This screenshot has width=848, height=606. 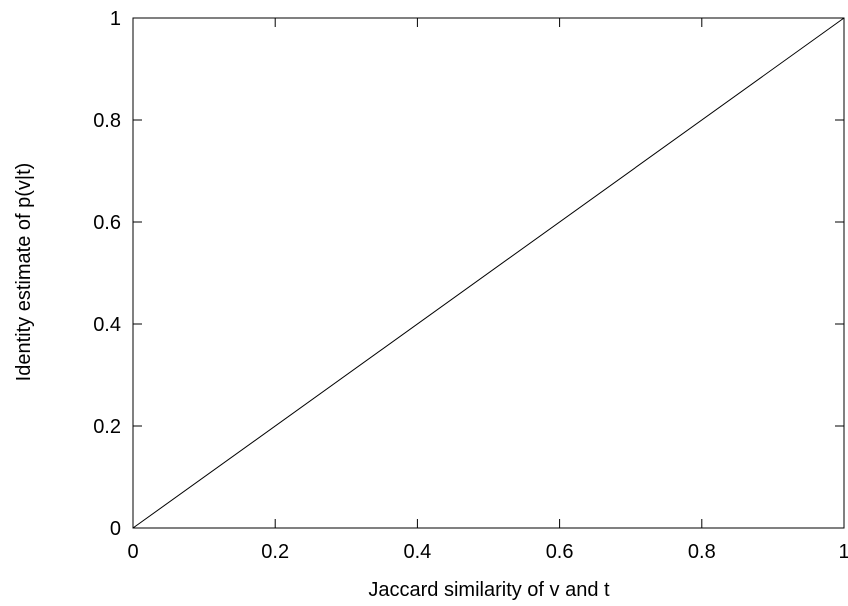 I want to click on x-tick-label: 0.4, so click(x=417, y=552).